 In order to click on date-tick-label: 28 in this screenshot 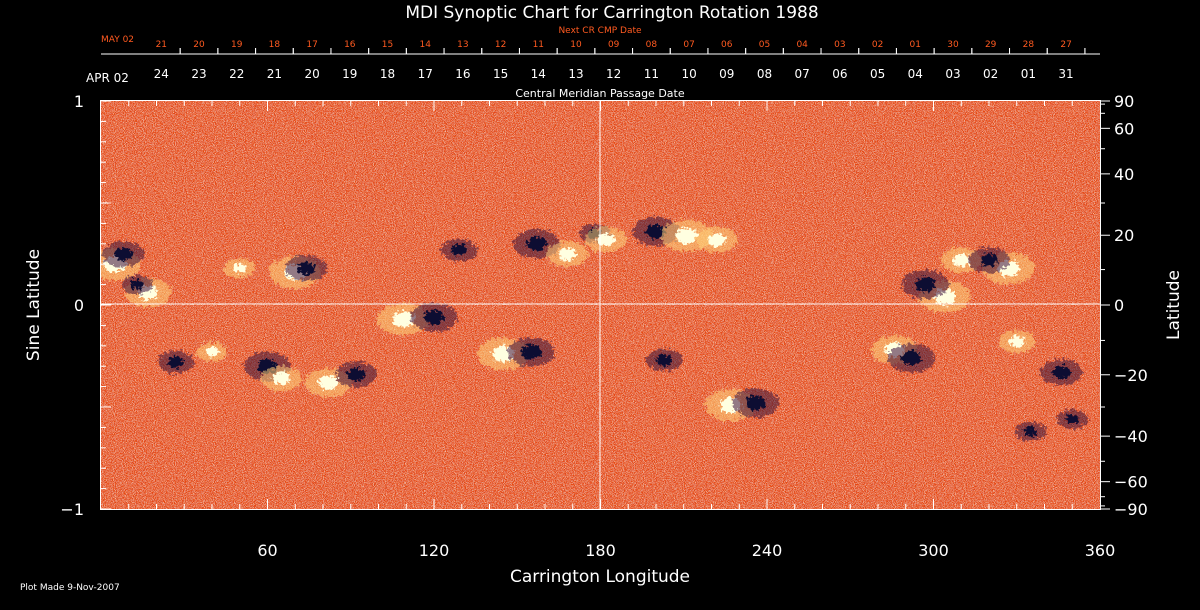, I will do `click(1029, 45)`.